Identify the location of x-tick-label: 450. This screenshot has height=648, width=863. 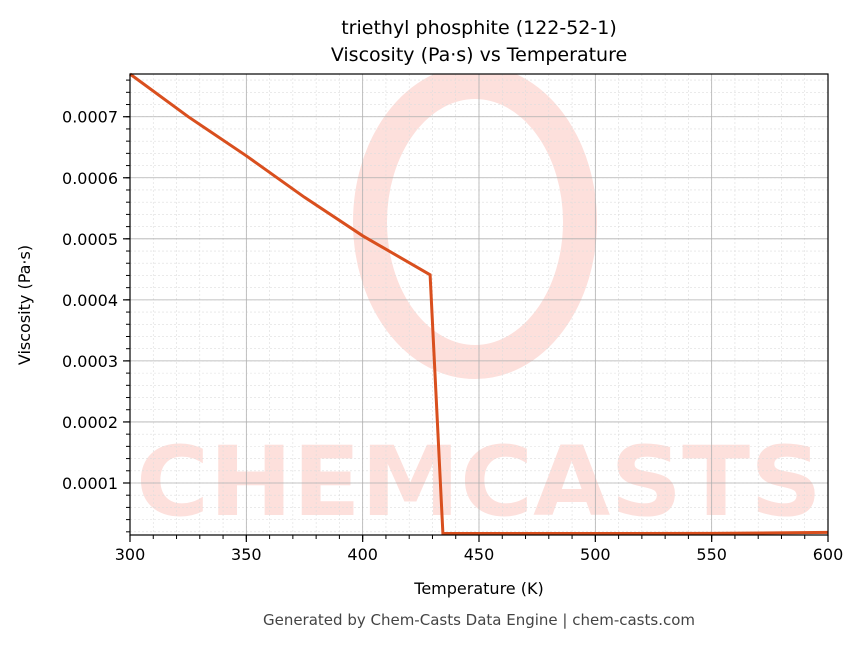
(479, 554).